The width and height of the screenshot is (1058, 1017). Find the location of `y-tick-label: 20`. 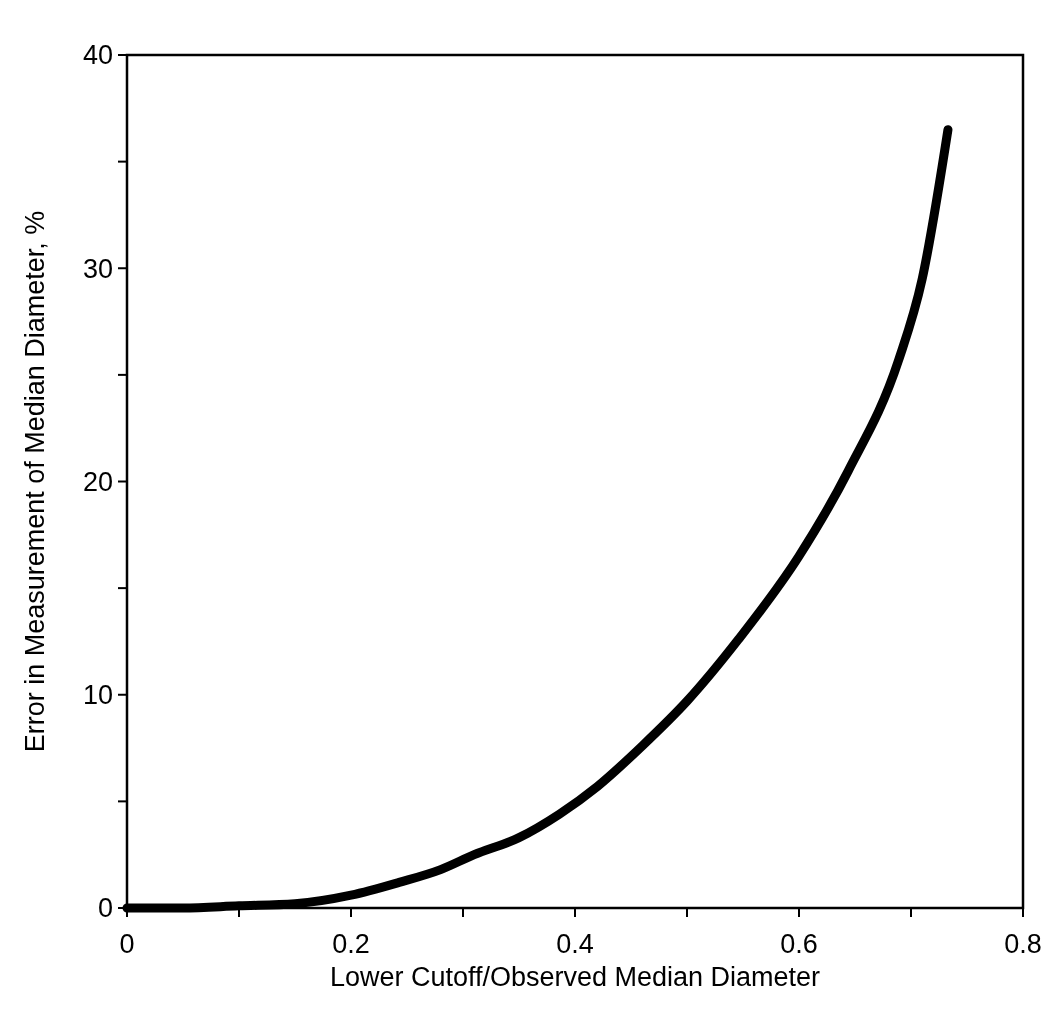

y-tick-label: 20 is located at coordinates (97, 481).